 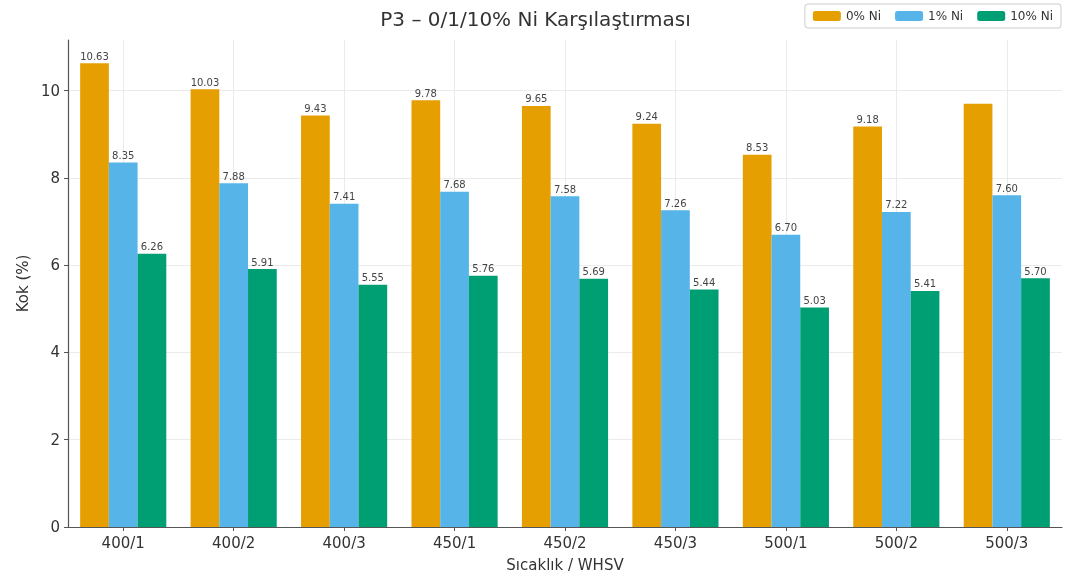 I want to click on data-label: 6.26, so click(x=152, y=247).